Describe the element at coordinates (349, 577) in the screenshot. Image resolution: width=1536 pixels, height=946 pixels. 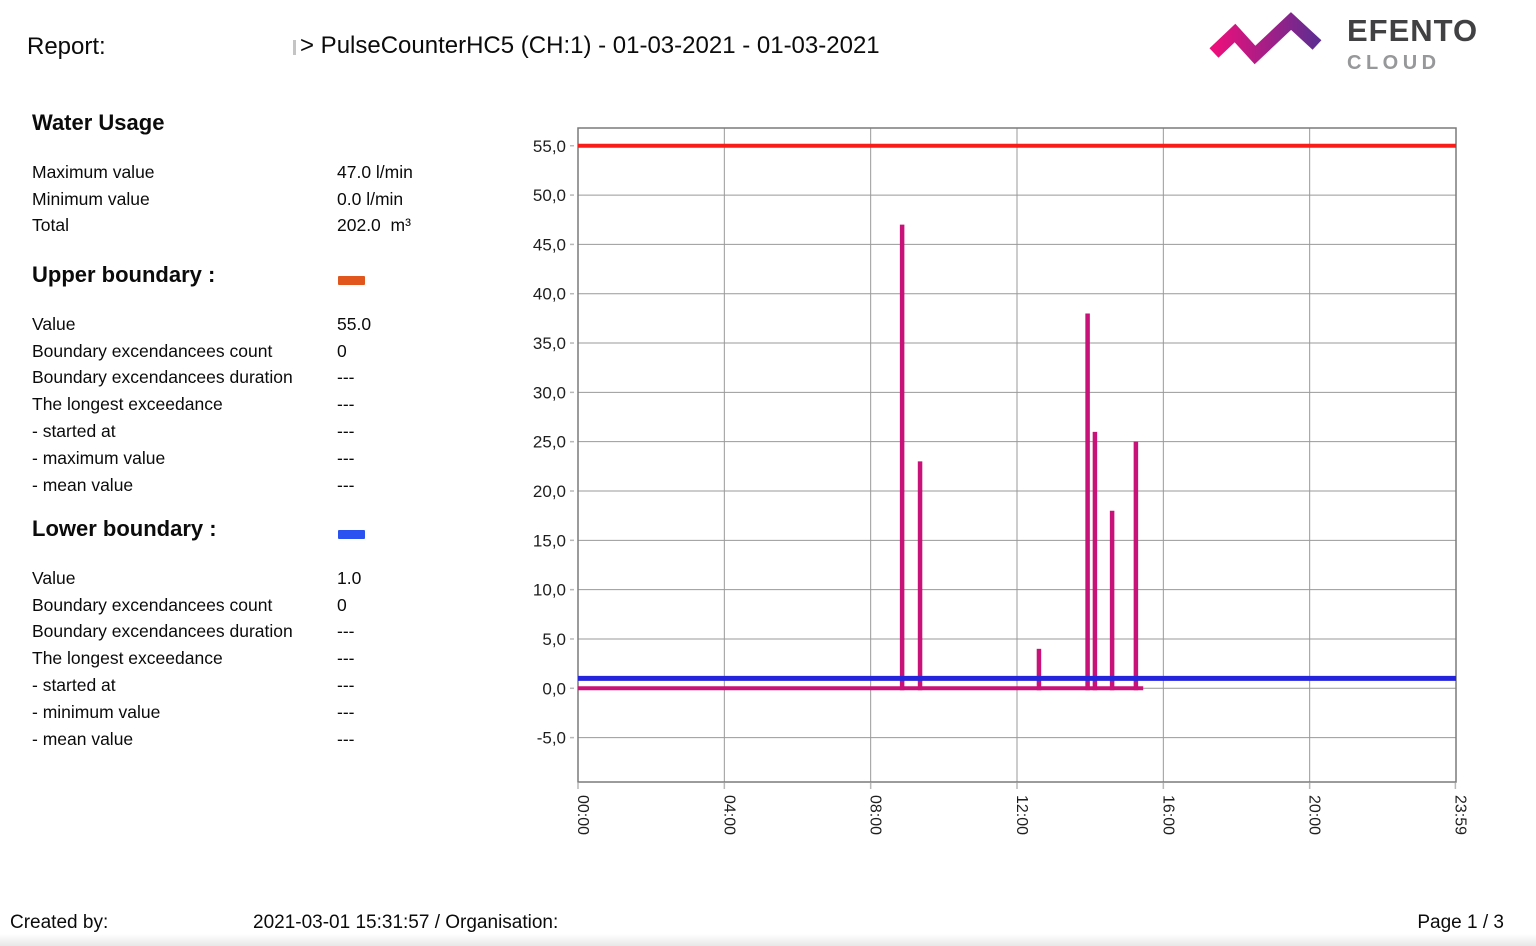
I see `row-value: 1.0` at that location.